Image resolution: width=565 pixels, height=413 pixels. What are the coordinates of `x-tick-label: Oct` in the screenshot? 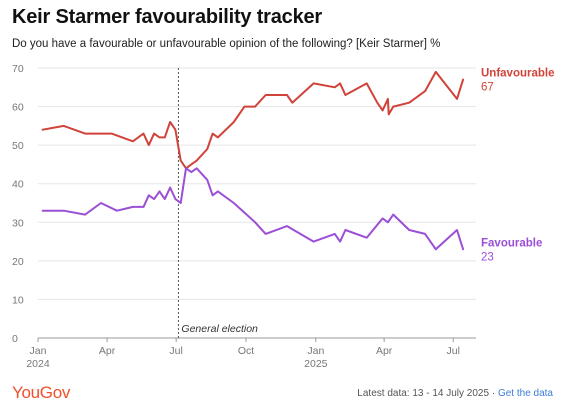 It's located at (246, 351).